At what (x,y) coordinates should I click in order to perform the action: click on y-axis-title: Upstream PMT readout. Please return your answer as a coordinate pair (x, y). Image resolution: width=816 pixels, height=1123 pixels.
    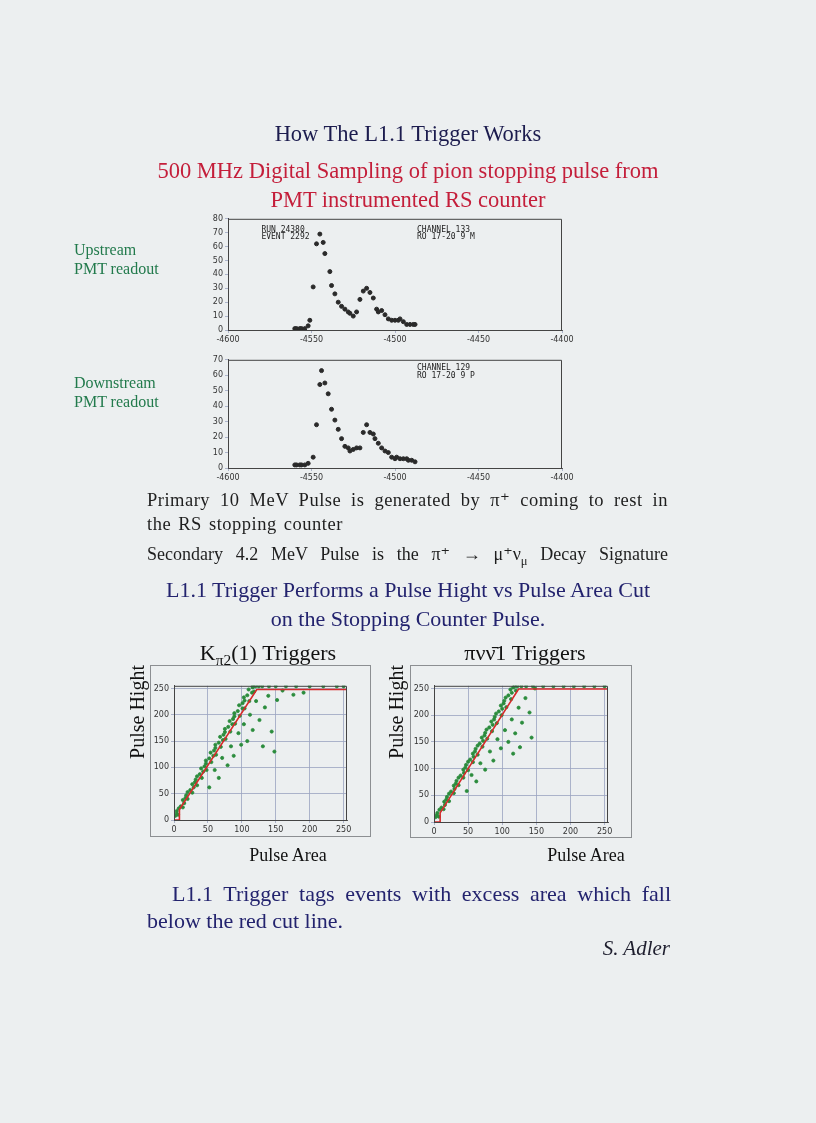
    Looking at the image, I should click on (117, 259).